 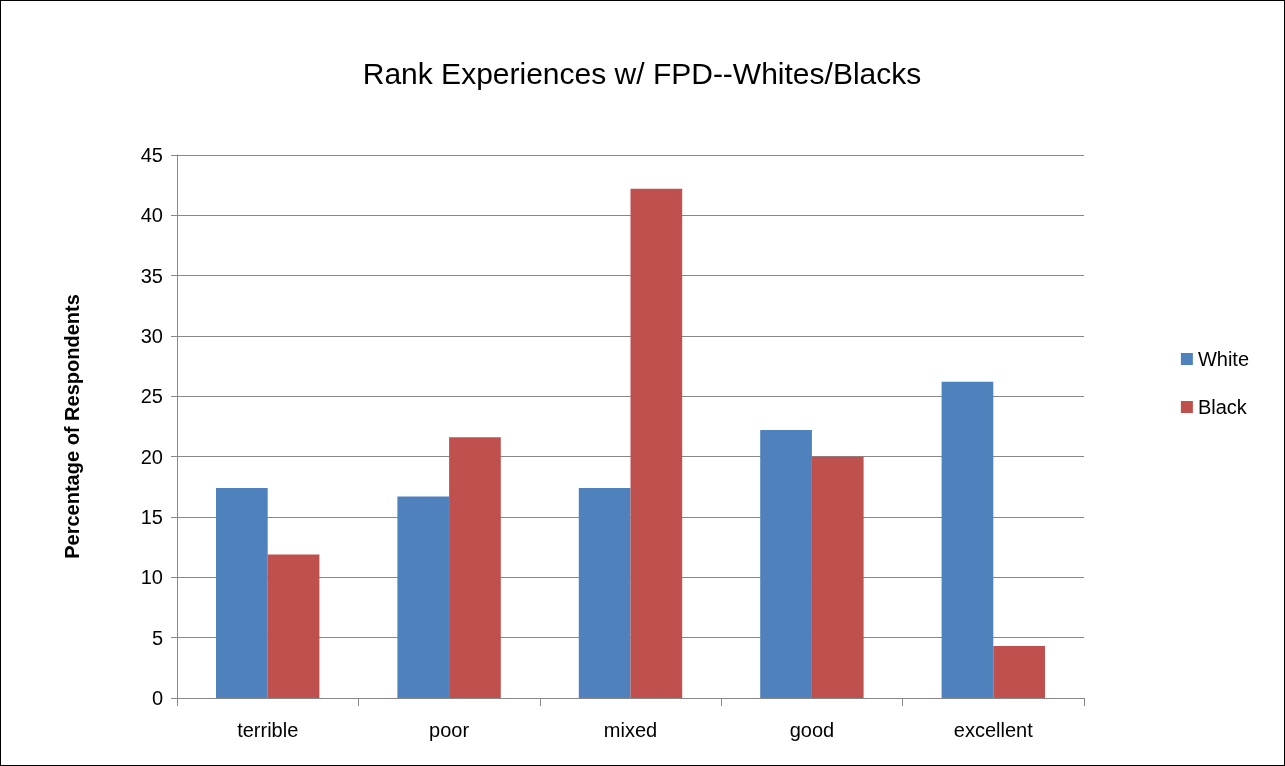 I want to click on y-tick-label: 25, so click(x=151, y=396).